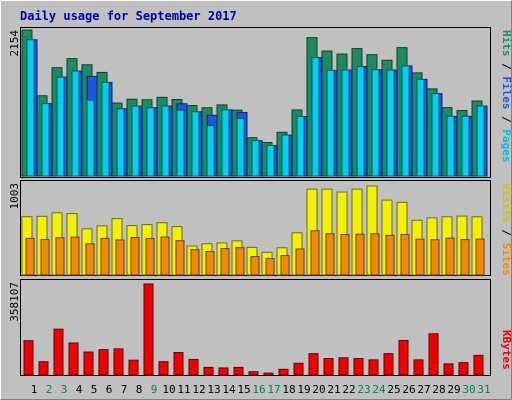 The height and width of the screenshot is (400, 512). I want to click on x-tick-label: 14, so click(229, 389).